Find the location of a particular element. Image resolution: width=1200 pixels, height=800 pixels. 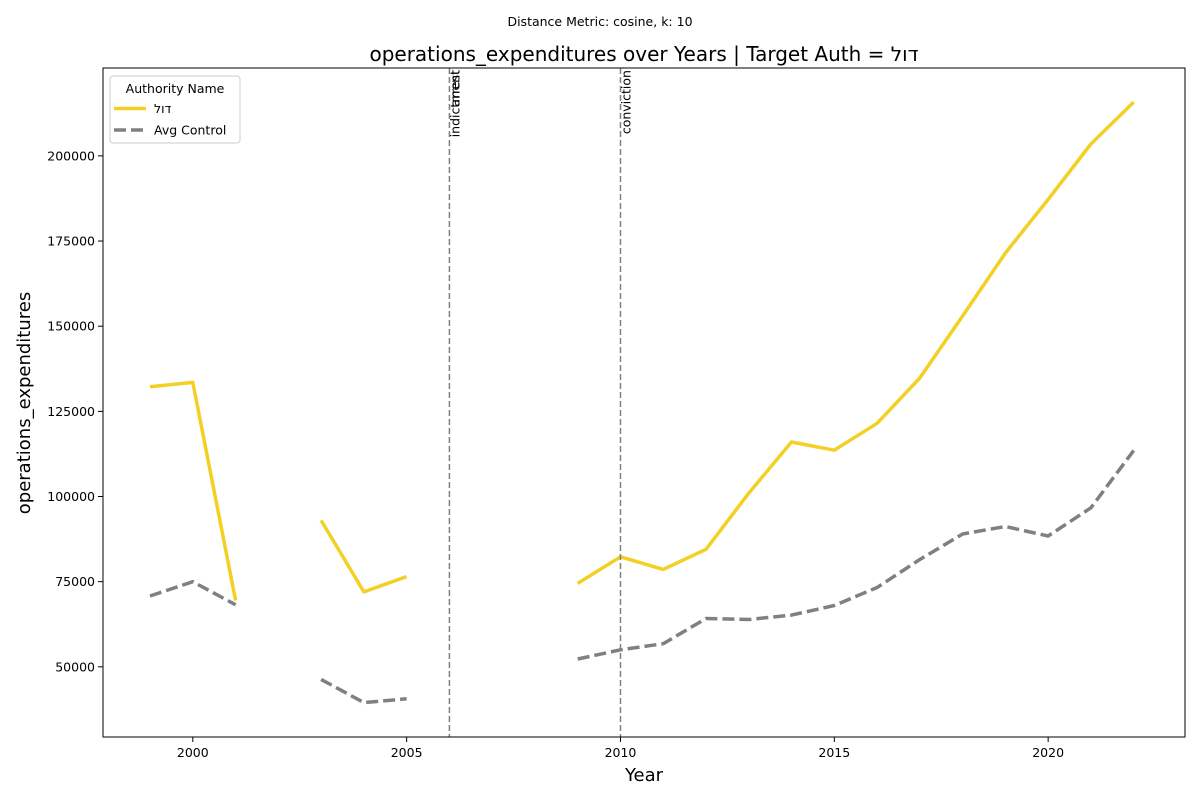

y-axis-label: operations_expenditures is located at coordinates (24, 403).